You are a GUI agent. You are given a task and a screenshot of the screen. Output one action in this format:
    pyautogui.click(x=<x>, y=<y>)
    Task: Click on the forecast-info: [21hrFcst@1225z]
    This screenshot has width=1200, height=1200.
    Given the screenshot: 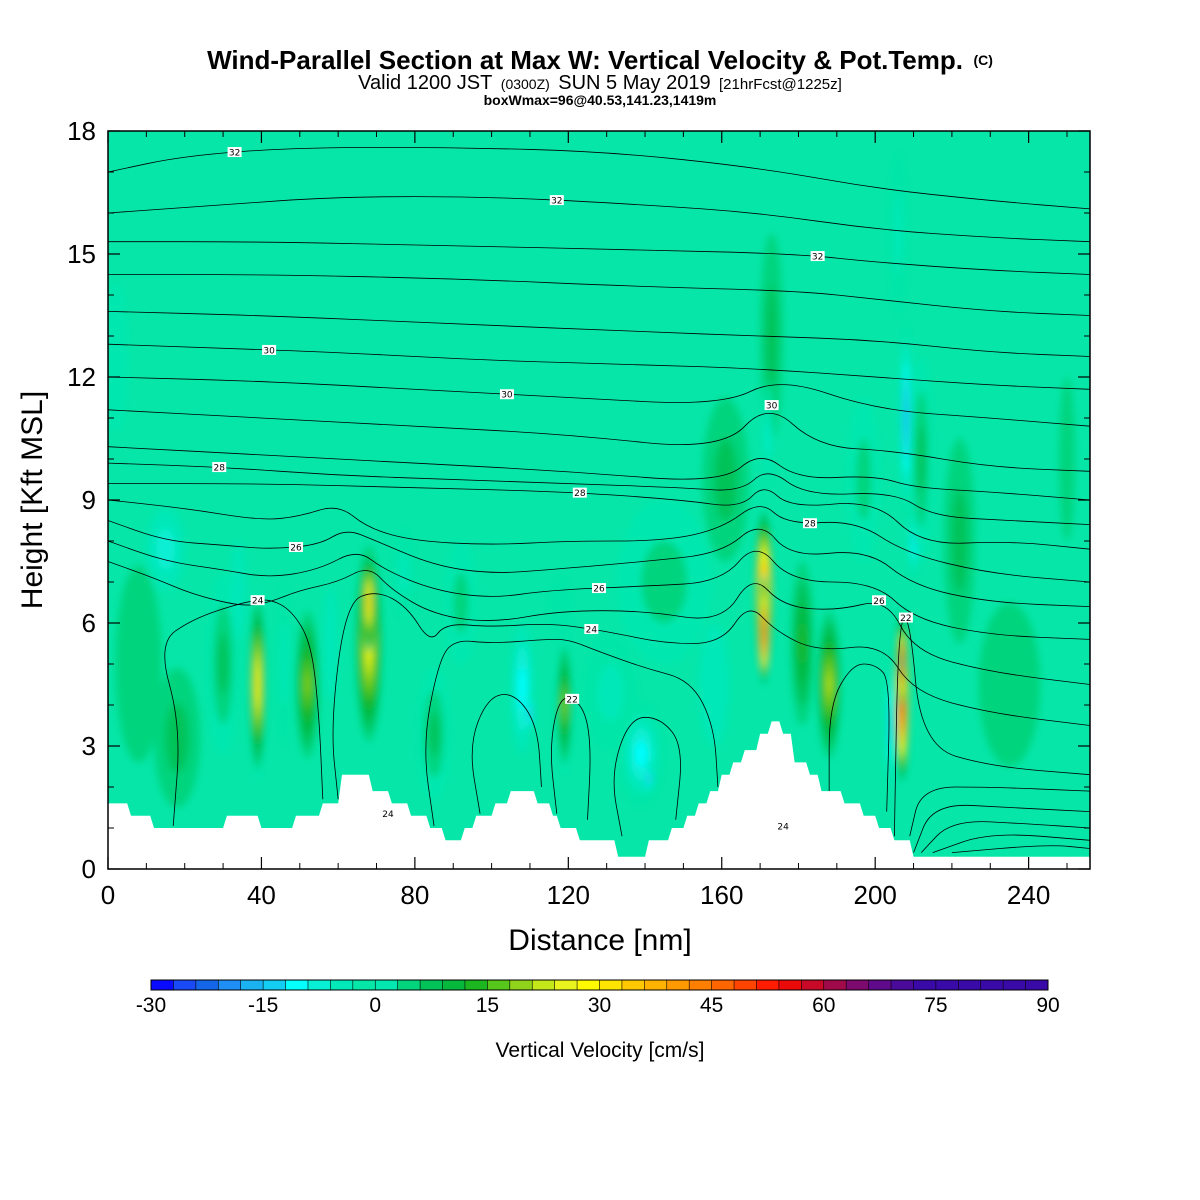 What is the action you would take?
    pyautogui.click(x=780, y=84)
    